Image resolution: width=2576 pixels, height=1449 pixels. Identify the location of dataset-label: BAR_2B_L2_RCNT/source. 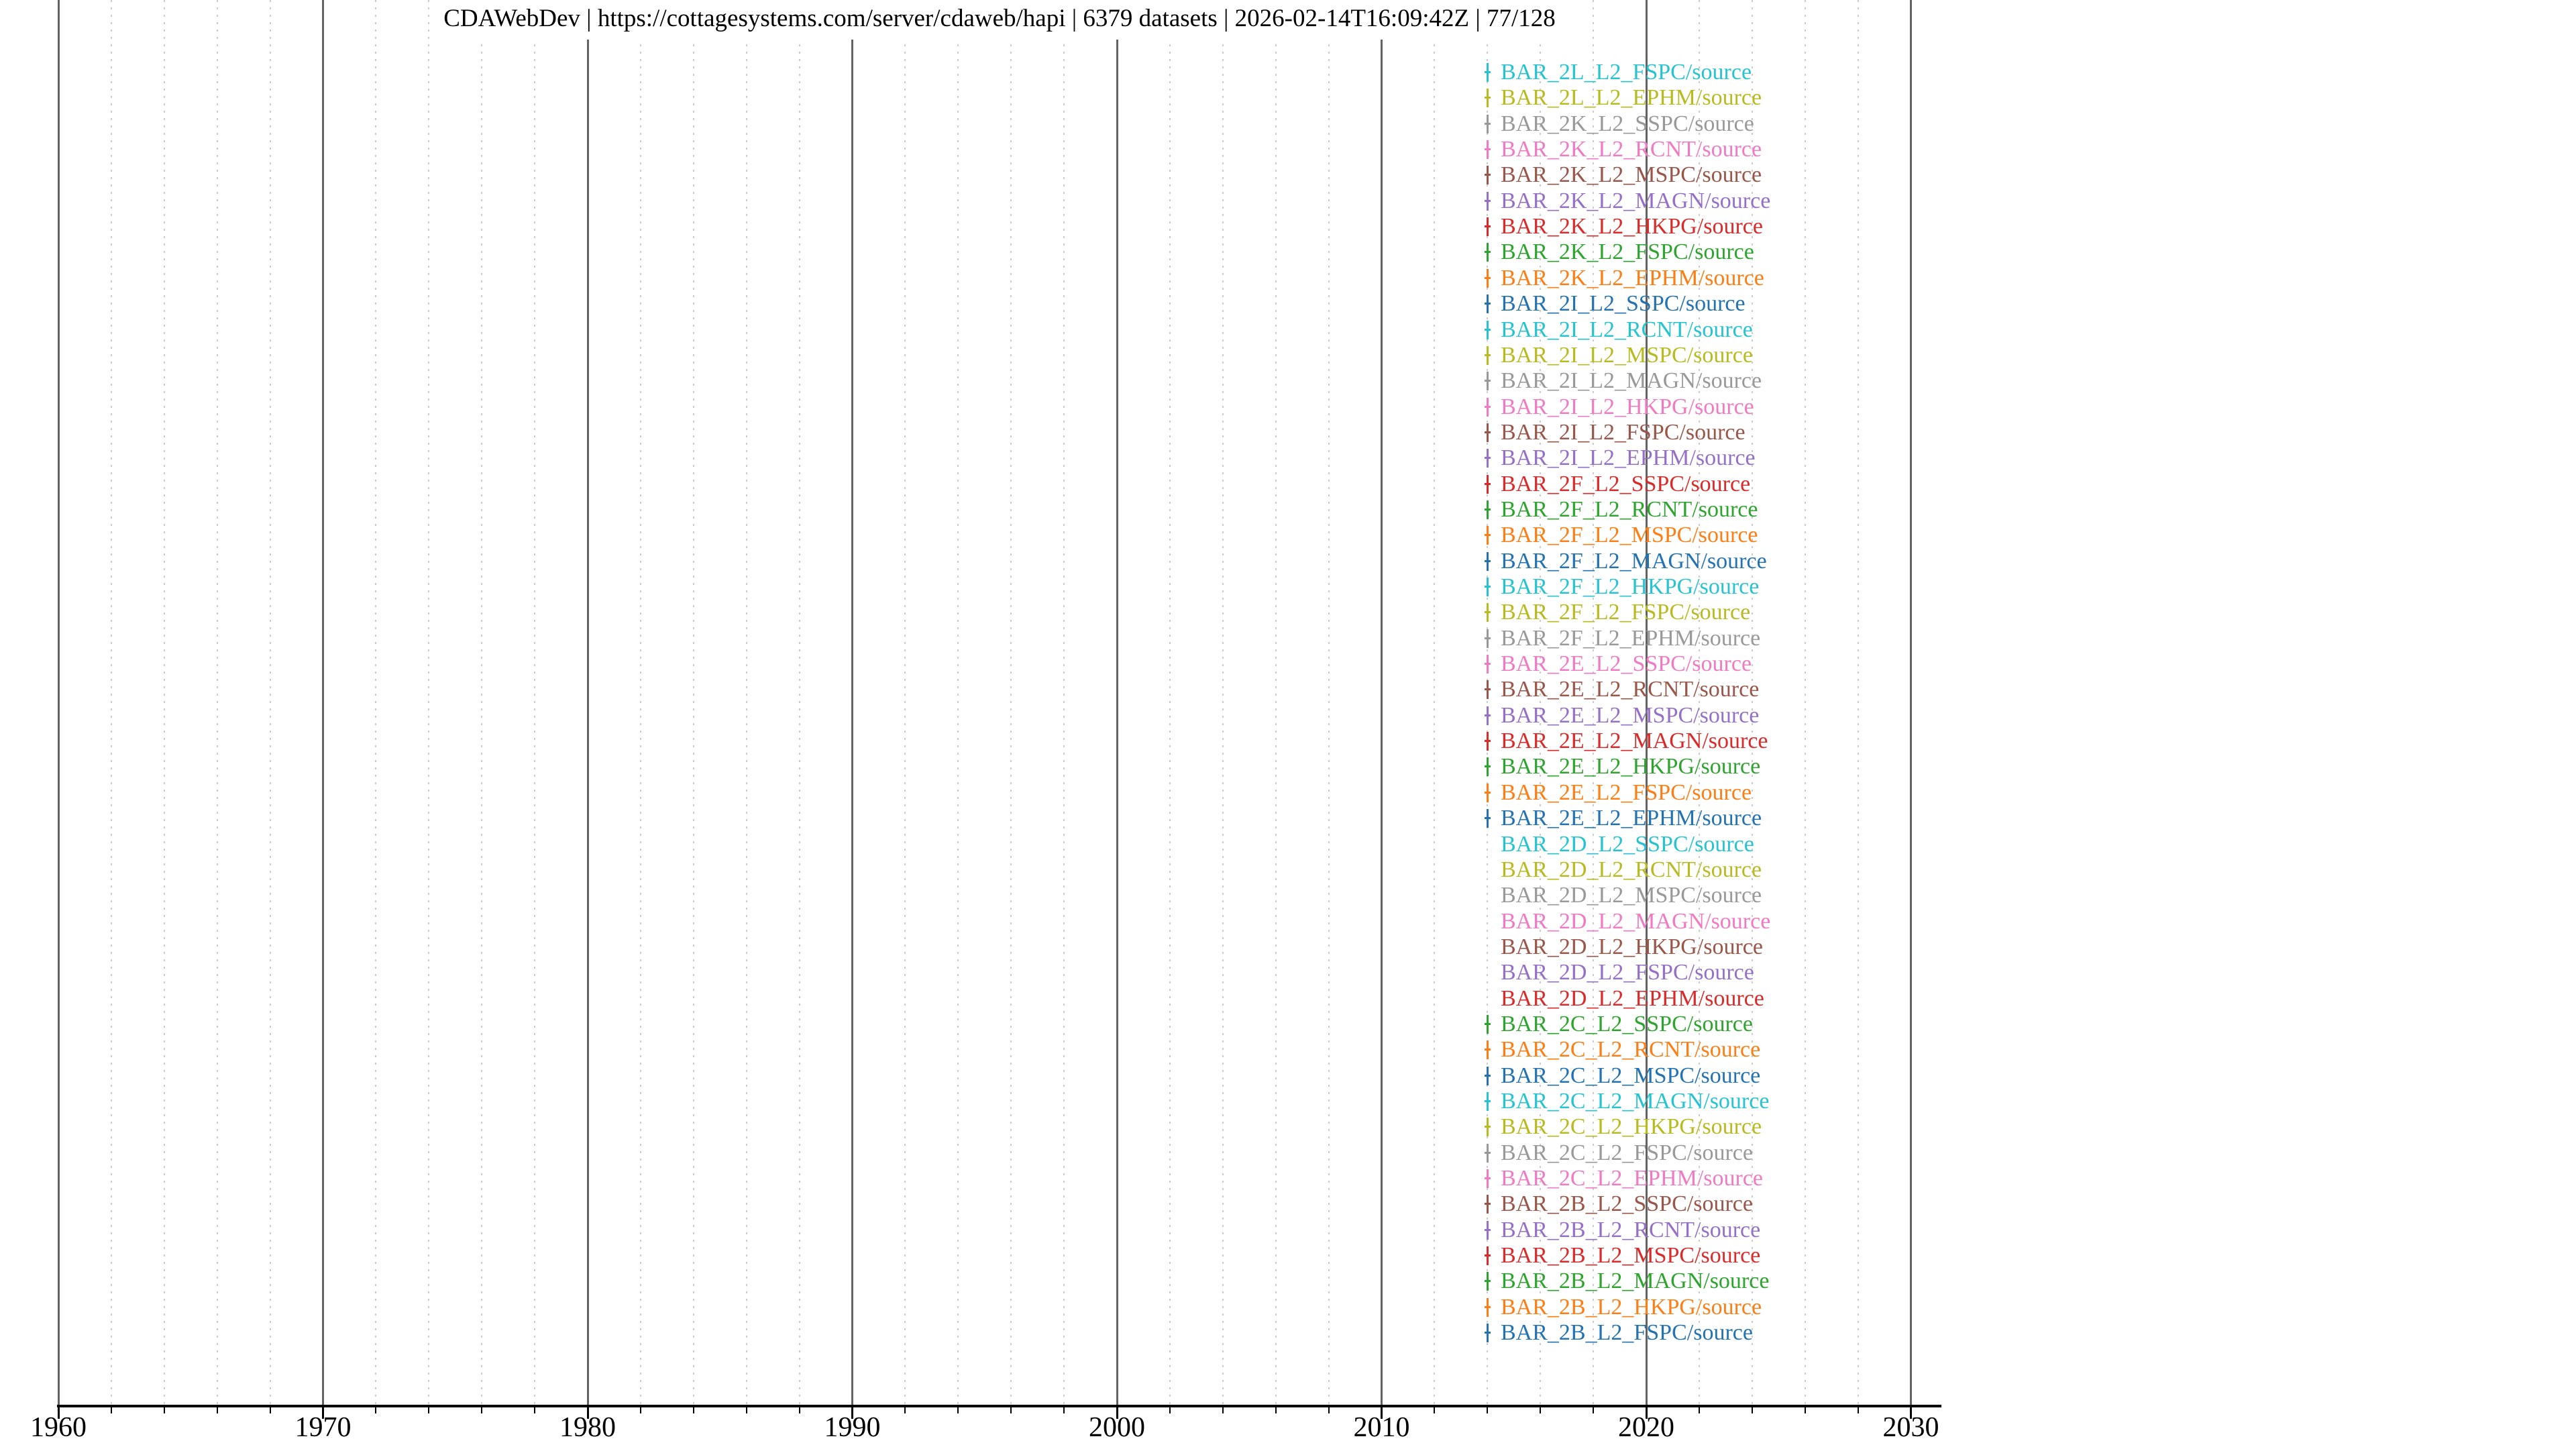
(1631, 1229).